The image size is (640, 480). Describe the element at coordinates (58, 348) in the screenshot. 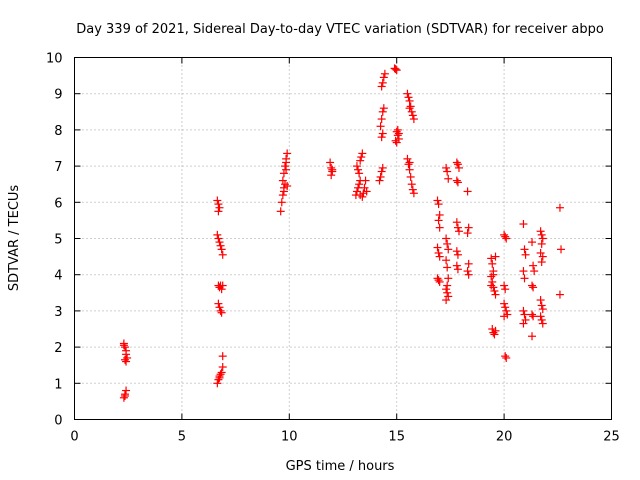

I see `y-tick-label: 2` at that location.